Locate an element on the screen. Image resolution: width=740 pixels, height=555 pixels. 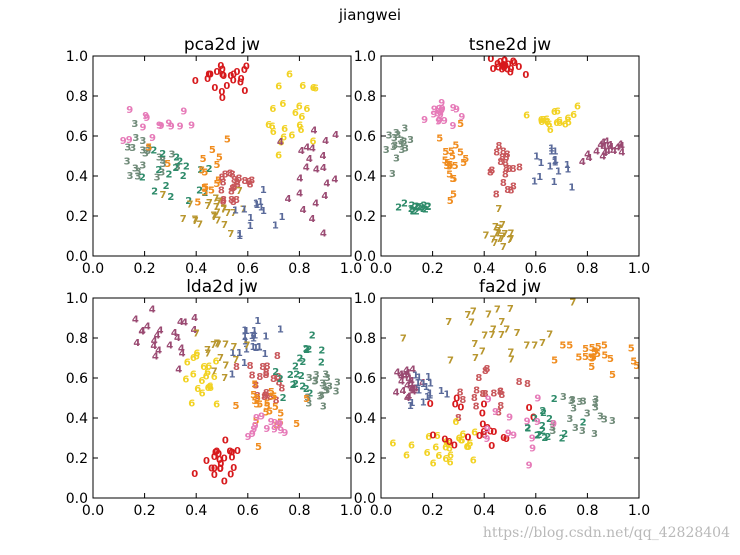
y-tick-label: 1.0 is located at coordinates (365, 299).